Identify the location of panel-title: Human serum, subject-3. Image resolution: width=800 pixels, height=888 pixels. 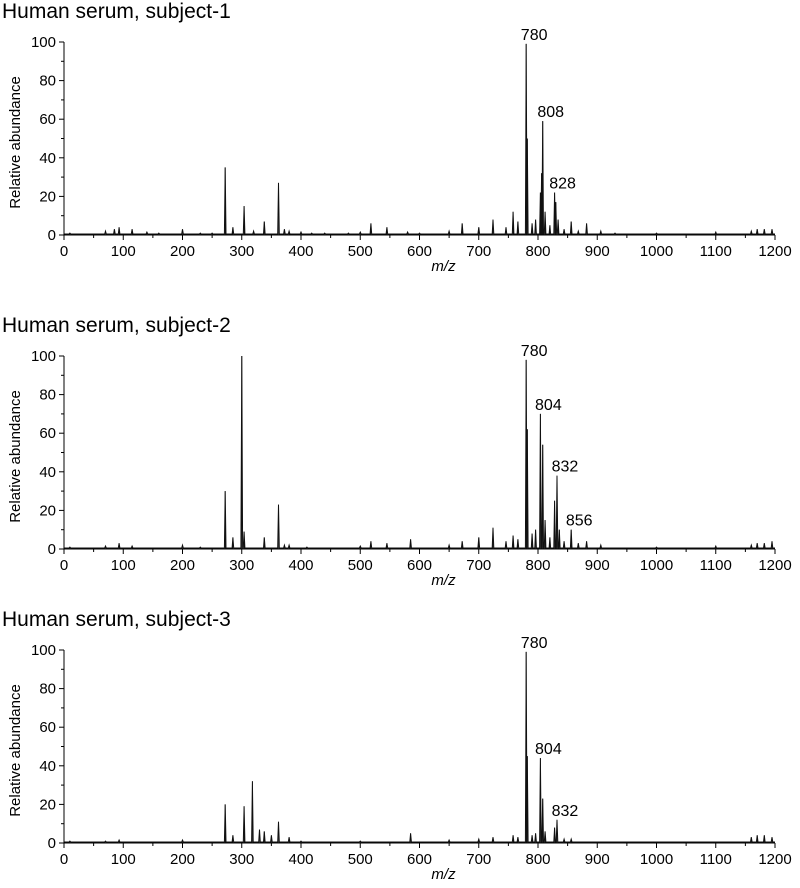
(116, 619).